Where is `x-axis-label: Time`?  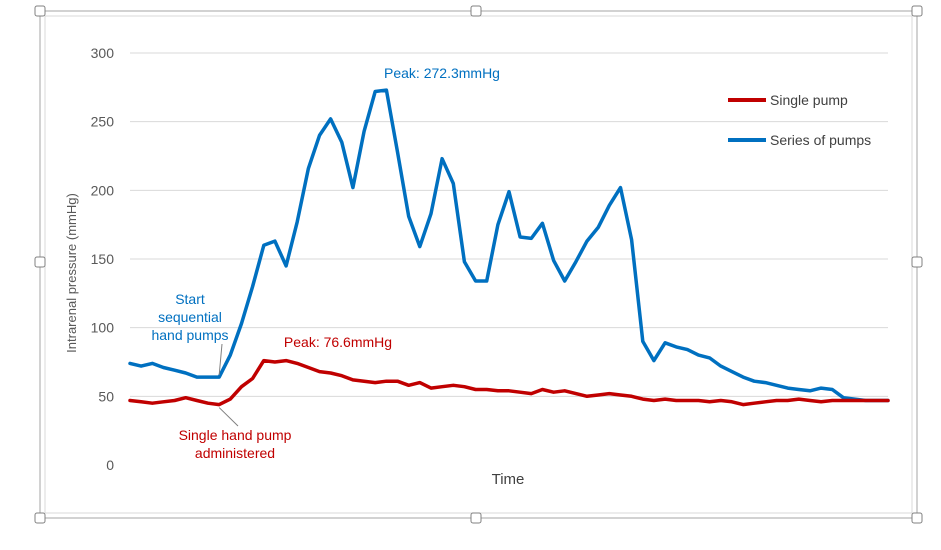
x-axis-label: Time is located at coordinates (508, 479).